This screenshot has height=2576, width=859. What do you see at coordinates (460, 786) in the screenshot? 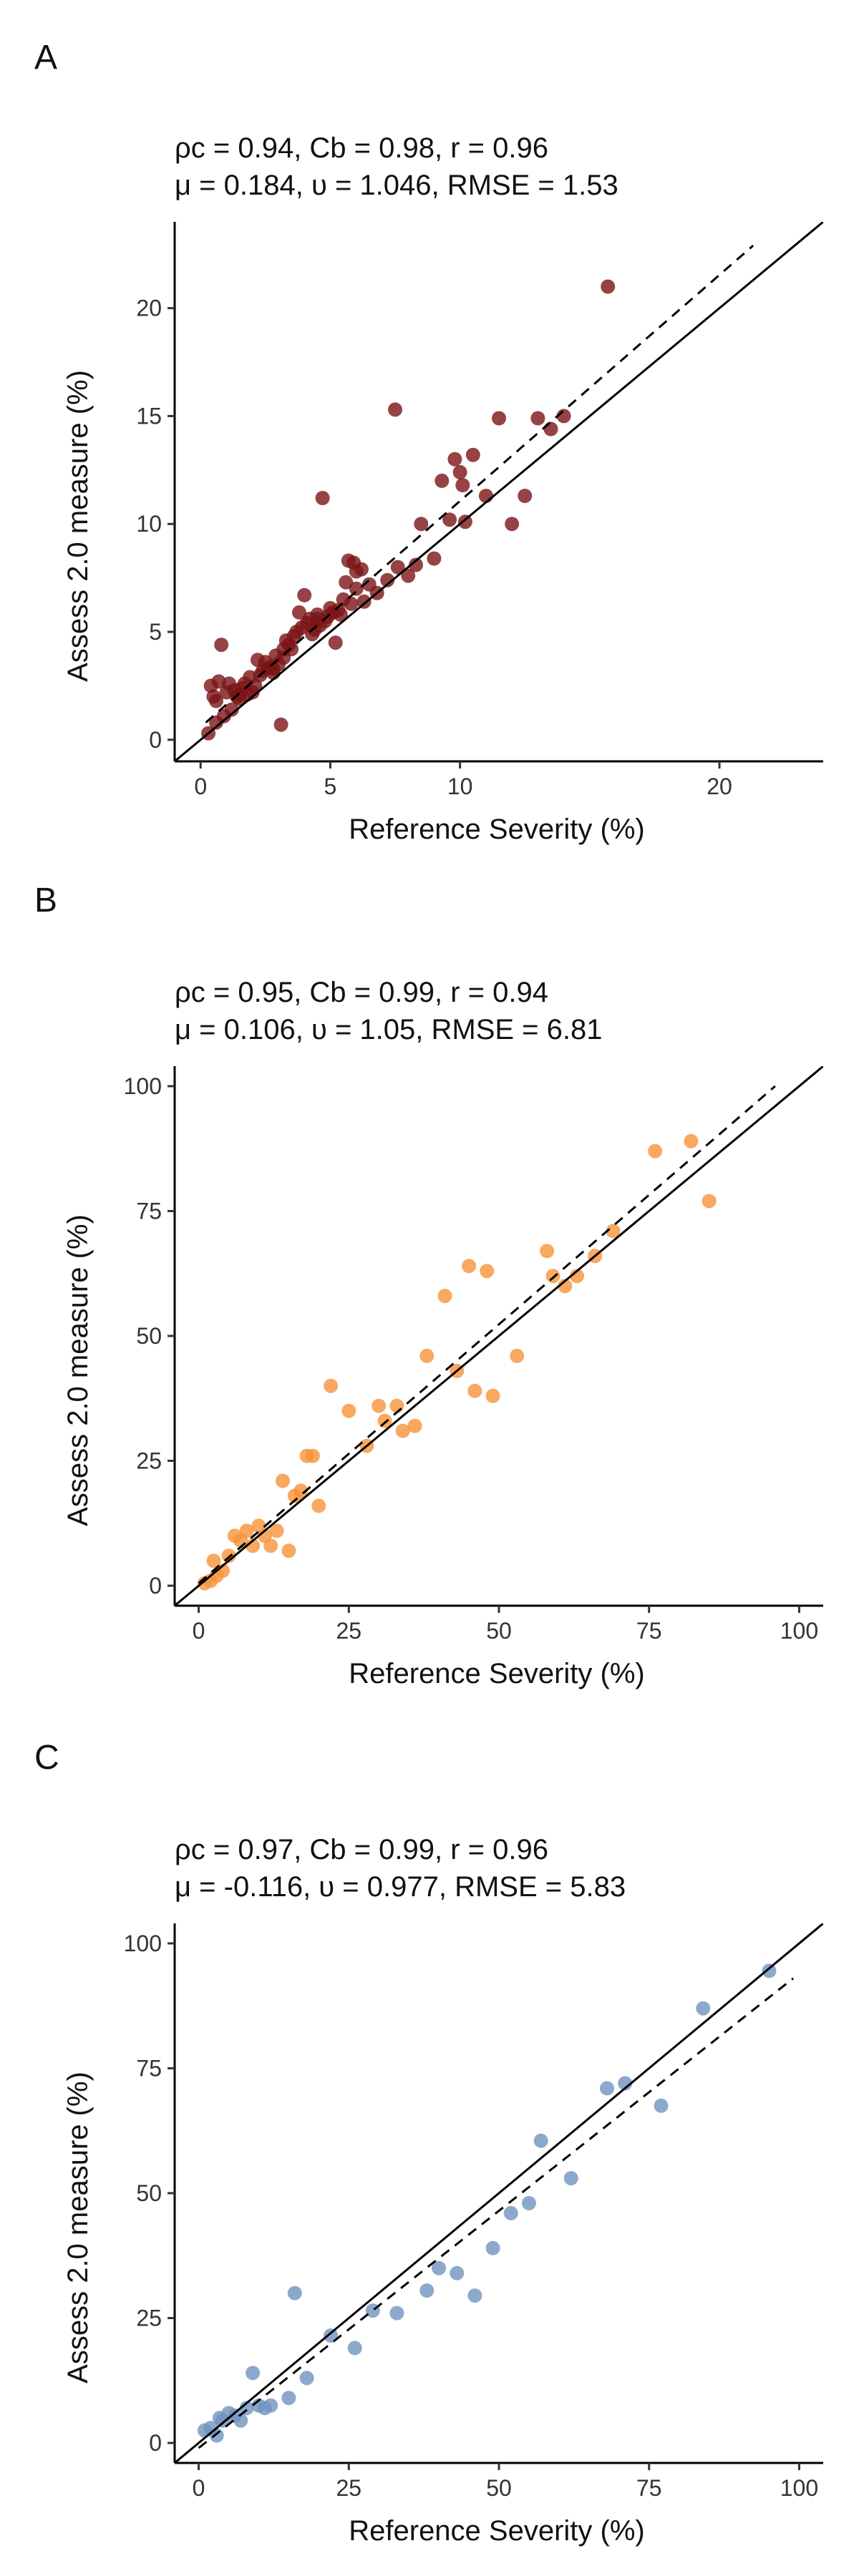
I see `panel-a-x-tick-label: 10` at bounding box center [460, 786].